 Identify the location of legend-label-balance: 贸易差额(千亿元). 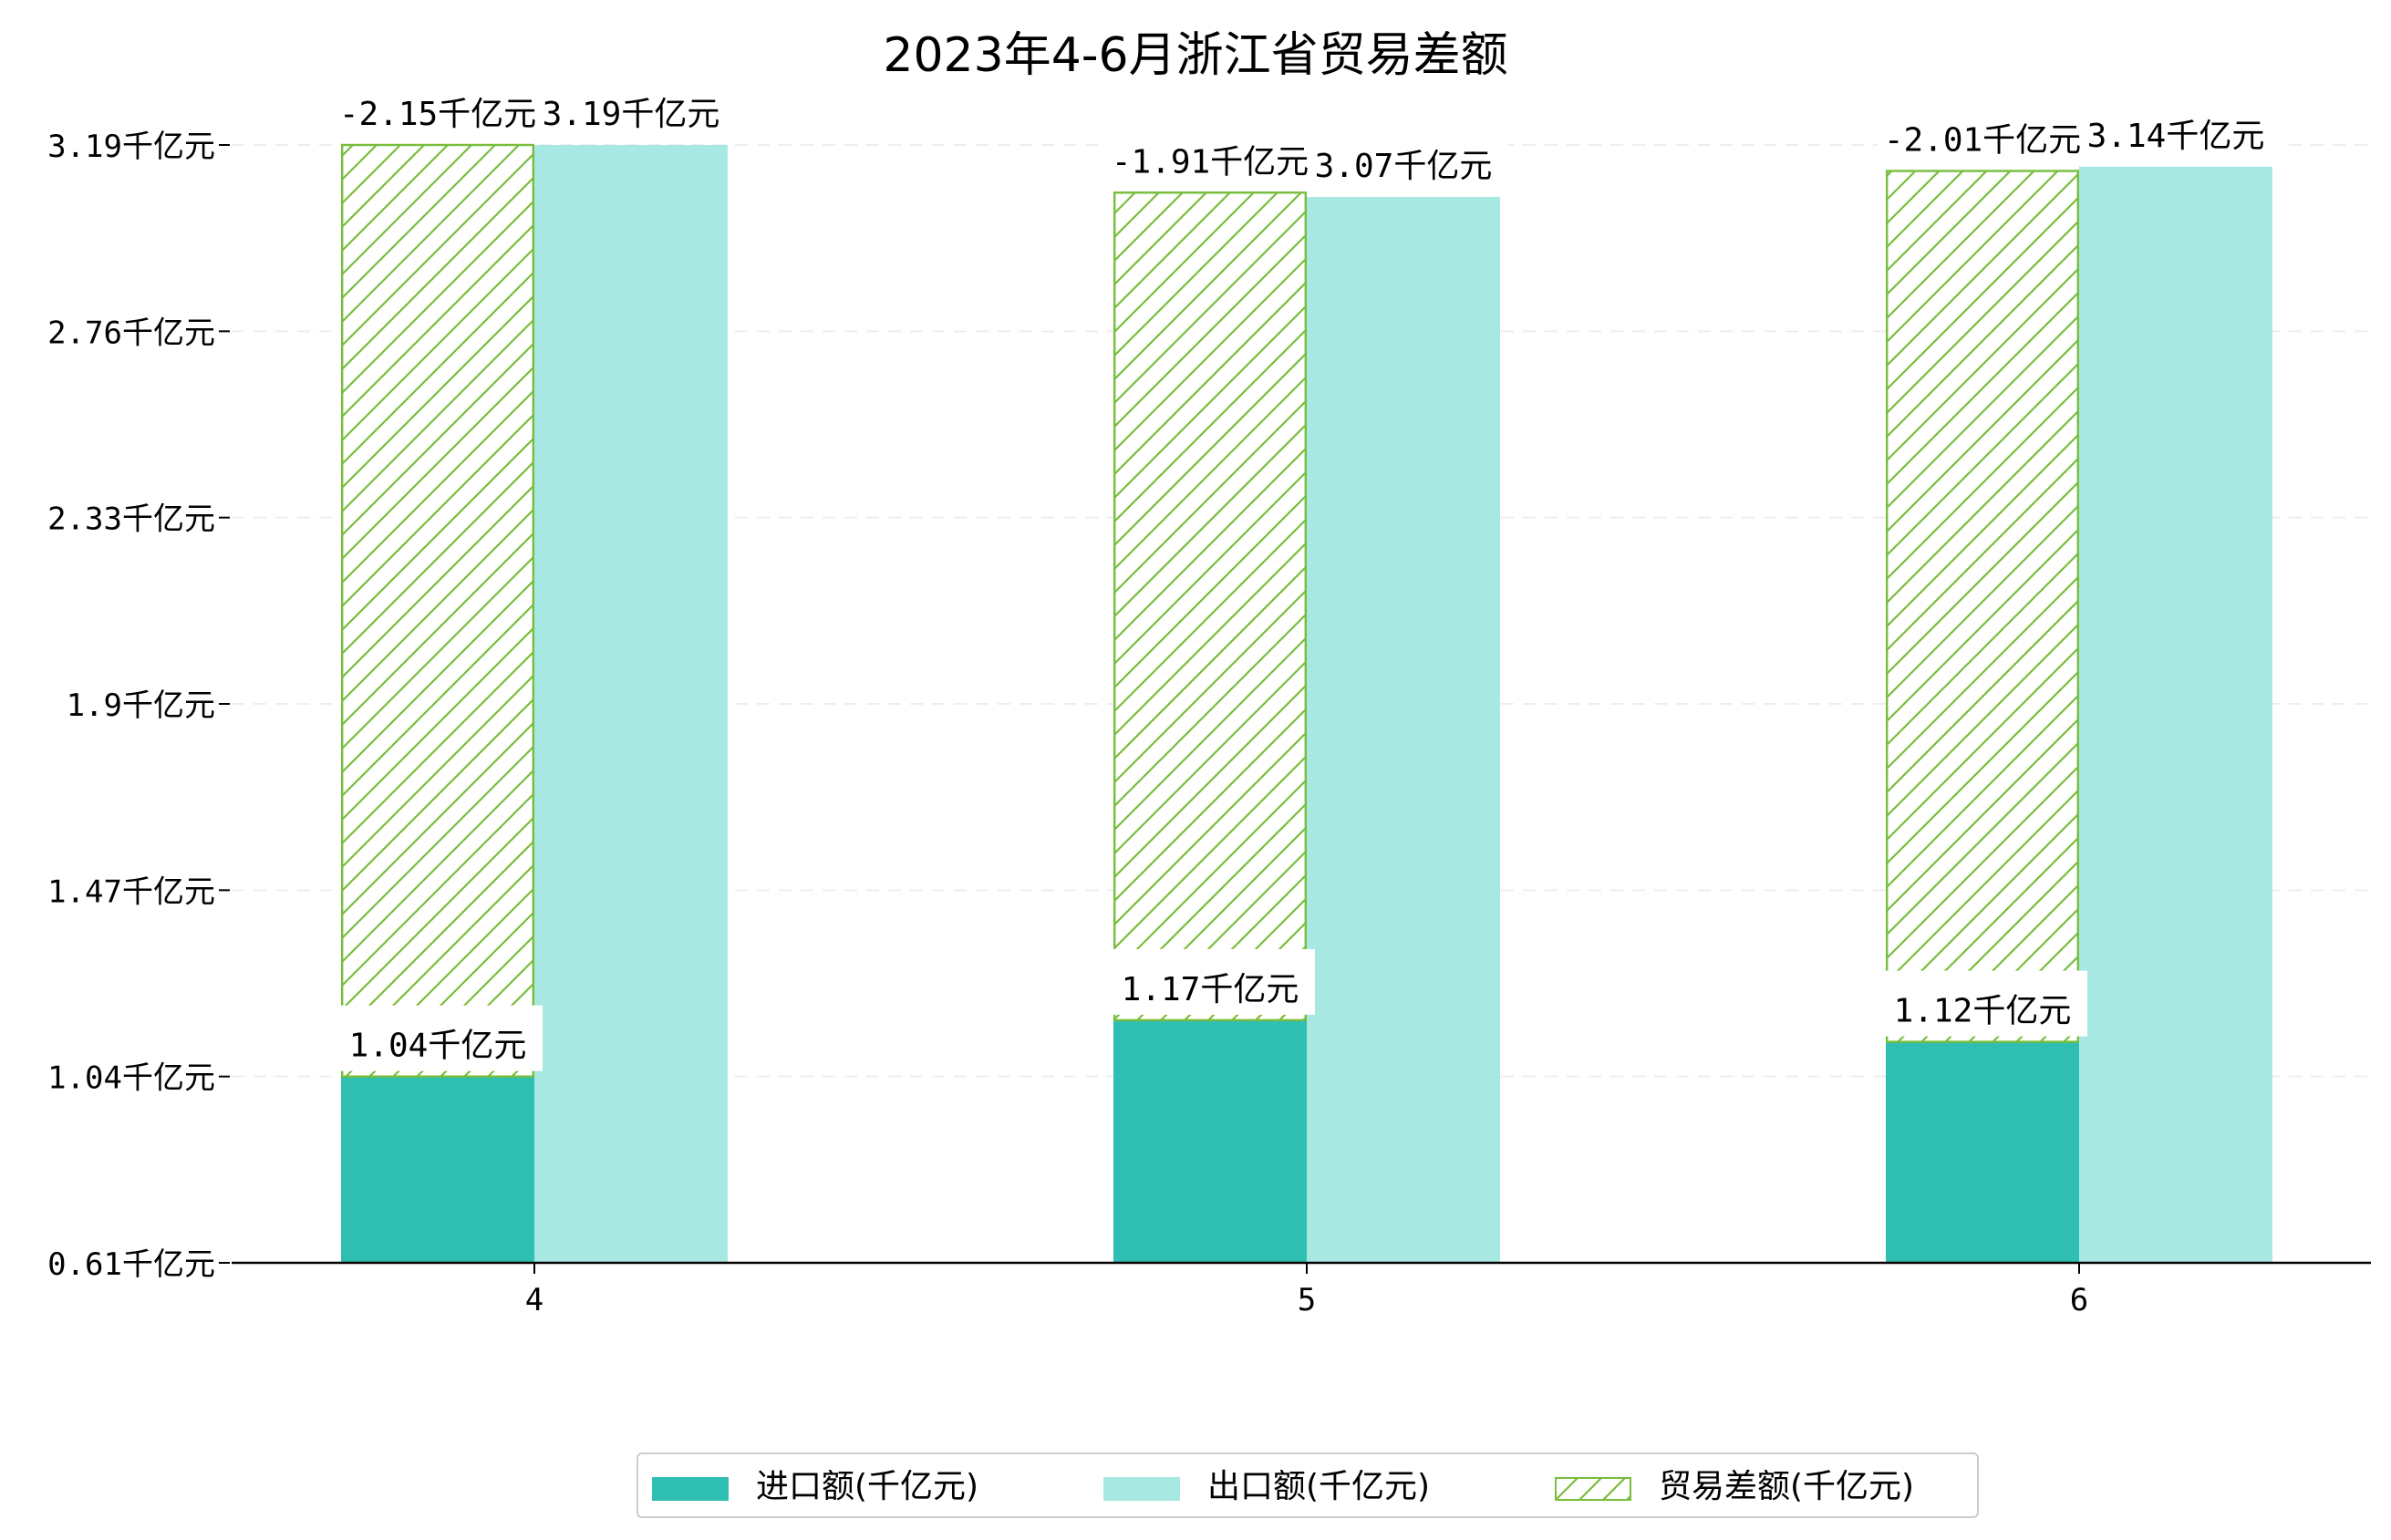
(1787, 1486).